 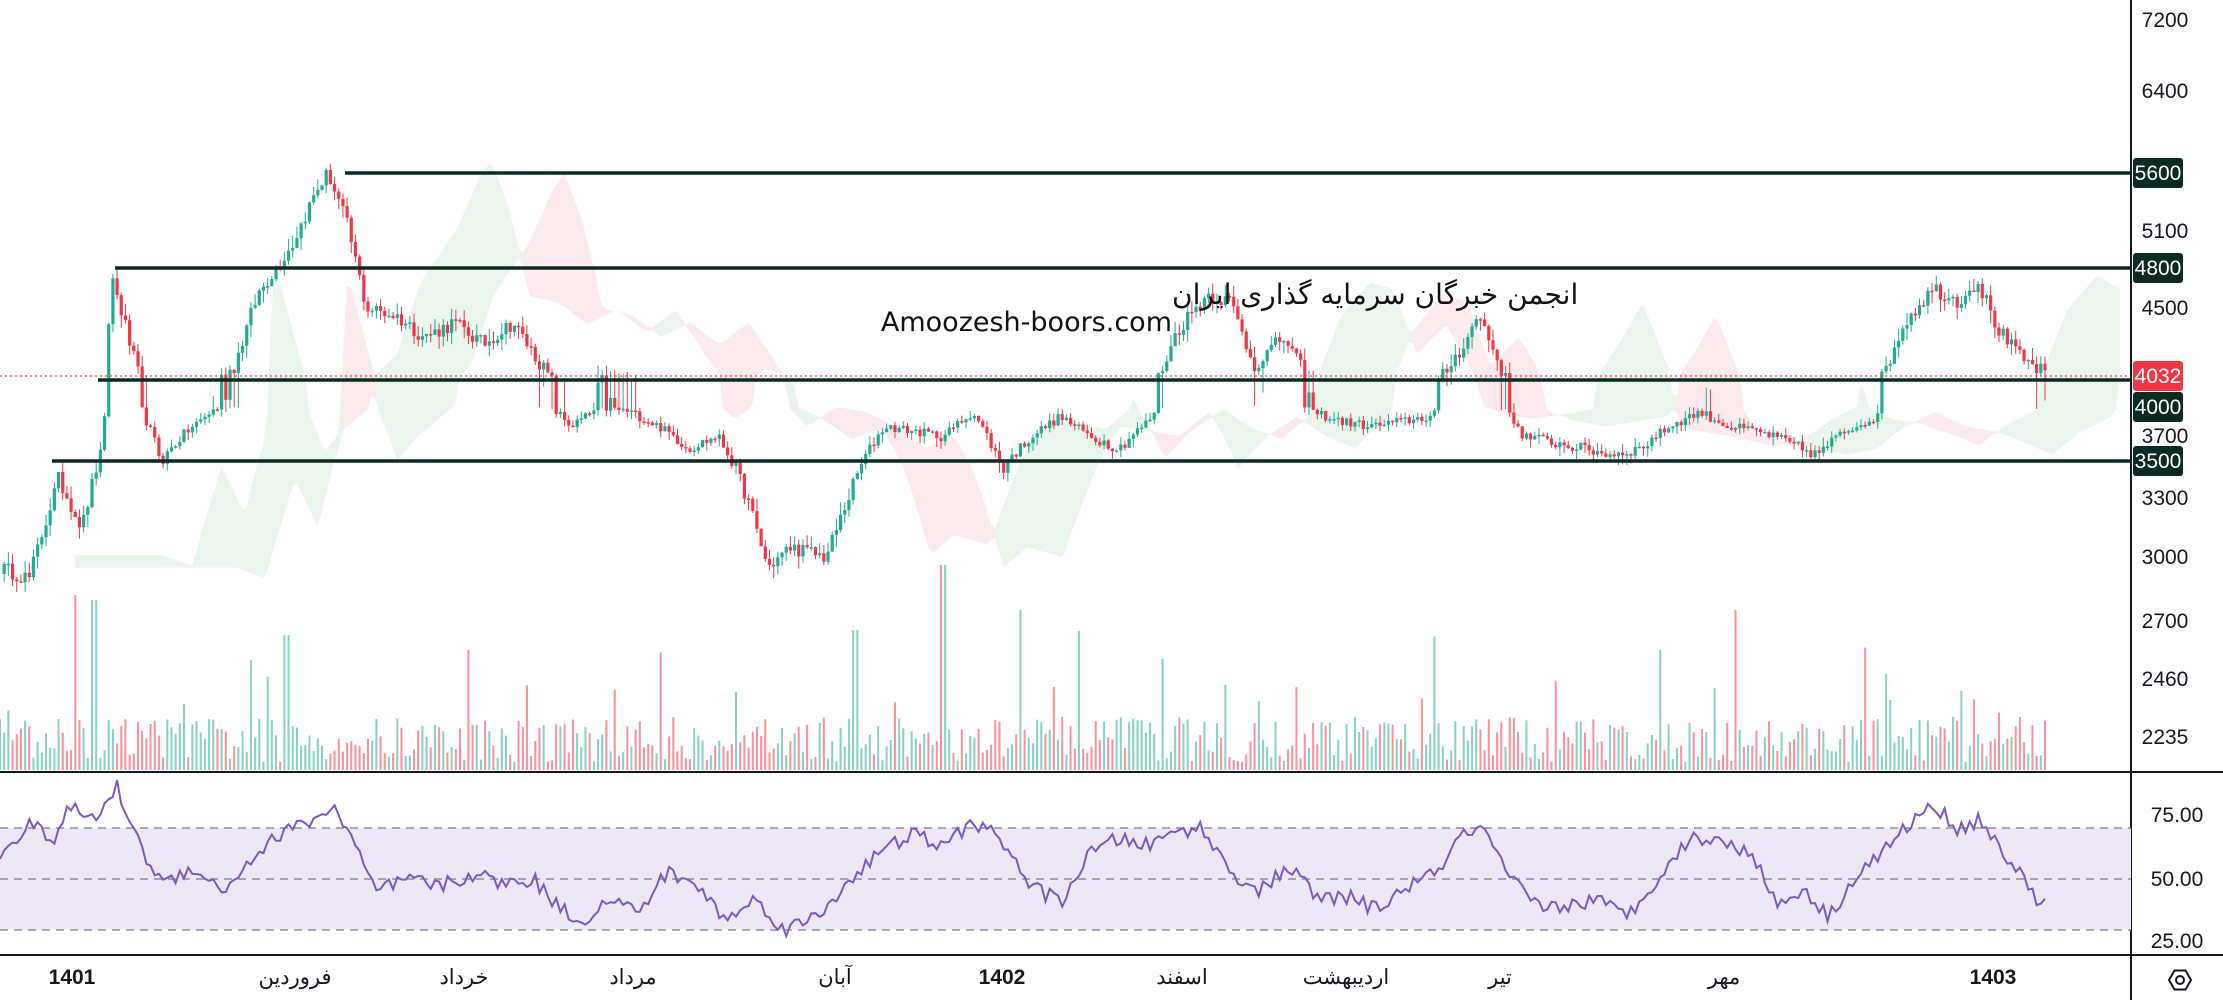 I want to click on time-tick-label: مرداد, so click(x=632, y=978).